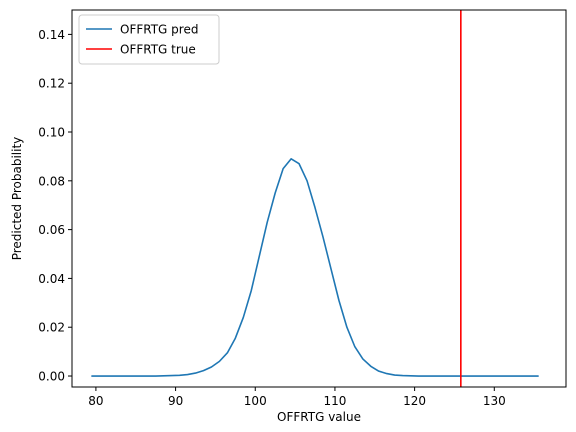  Describe the element at coordinates (51, 230) in the screenshot. I see `y-tick-label: 0.06` at that location.